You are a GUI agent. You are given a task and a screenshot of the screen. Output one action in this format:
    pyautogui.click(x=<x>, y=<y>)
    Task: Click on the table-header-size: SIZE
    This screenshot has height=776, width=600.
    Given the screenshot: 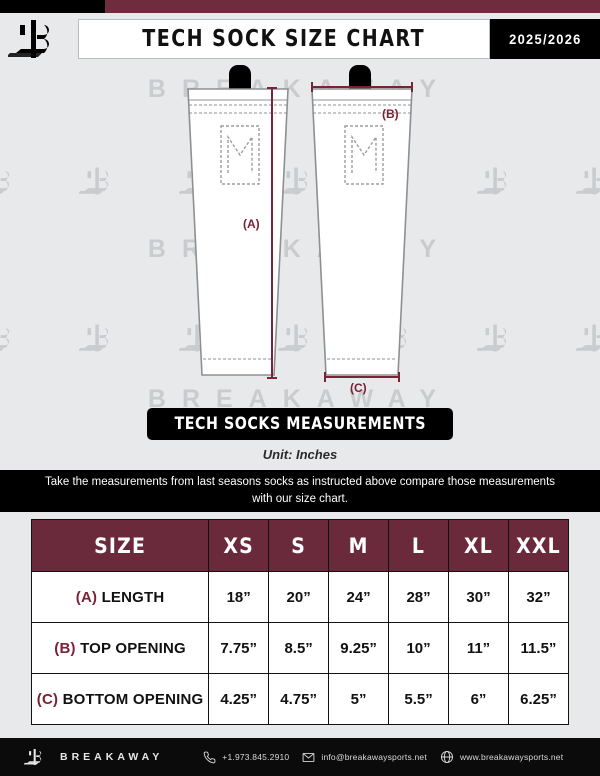 What is the action you would take?
    pyautogui.click(x=120, y=545)
    